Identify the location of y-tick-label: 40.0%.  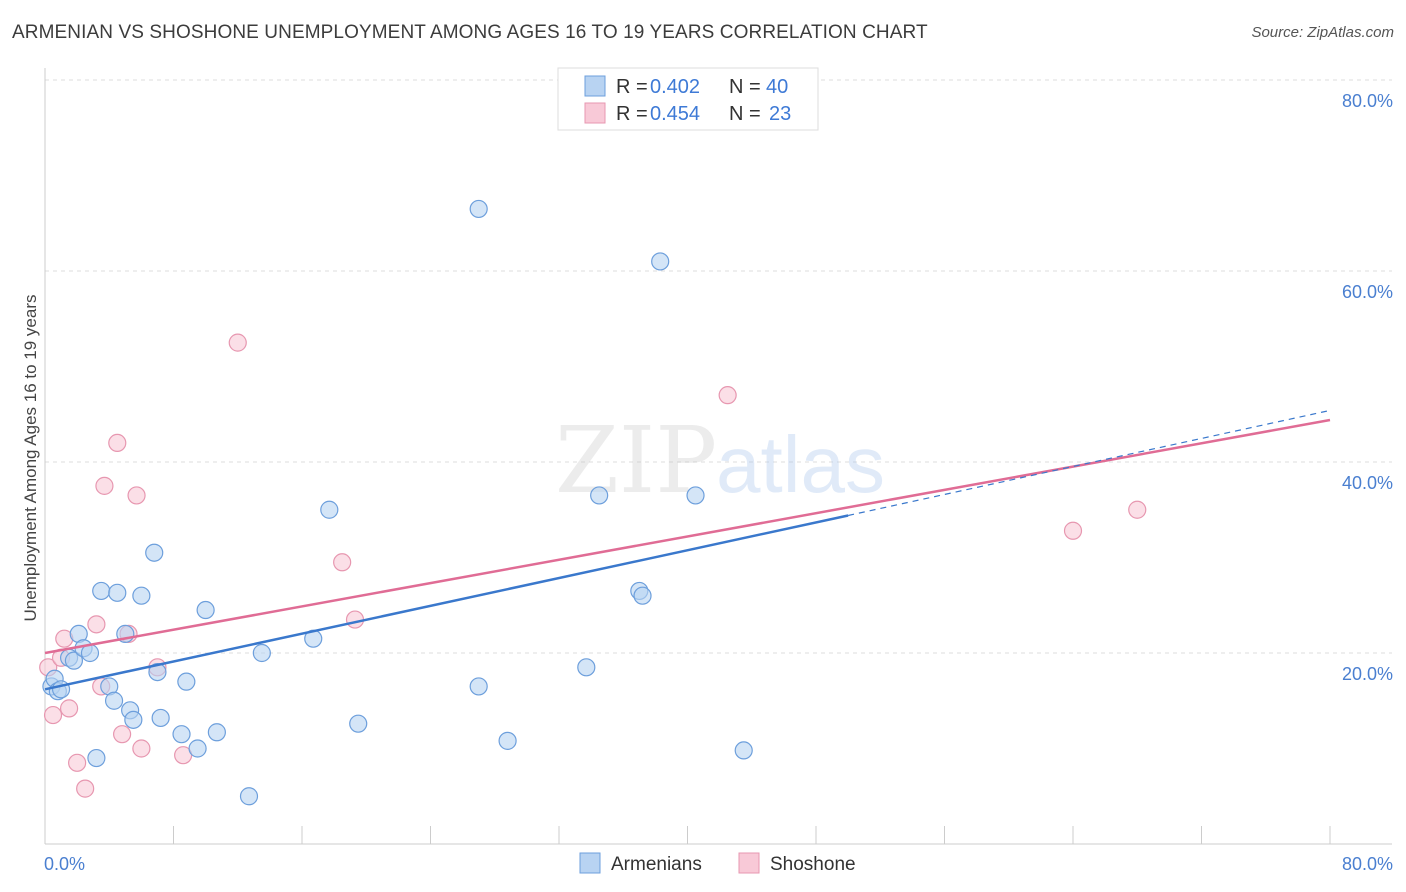
(1367, 483).